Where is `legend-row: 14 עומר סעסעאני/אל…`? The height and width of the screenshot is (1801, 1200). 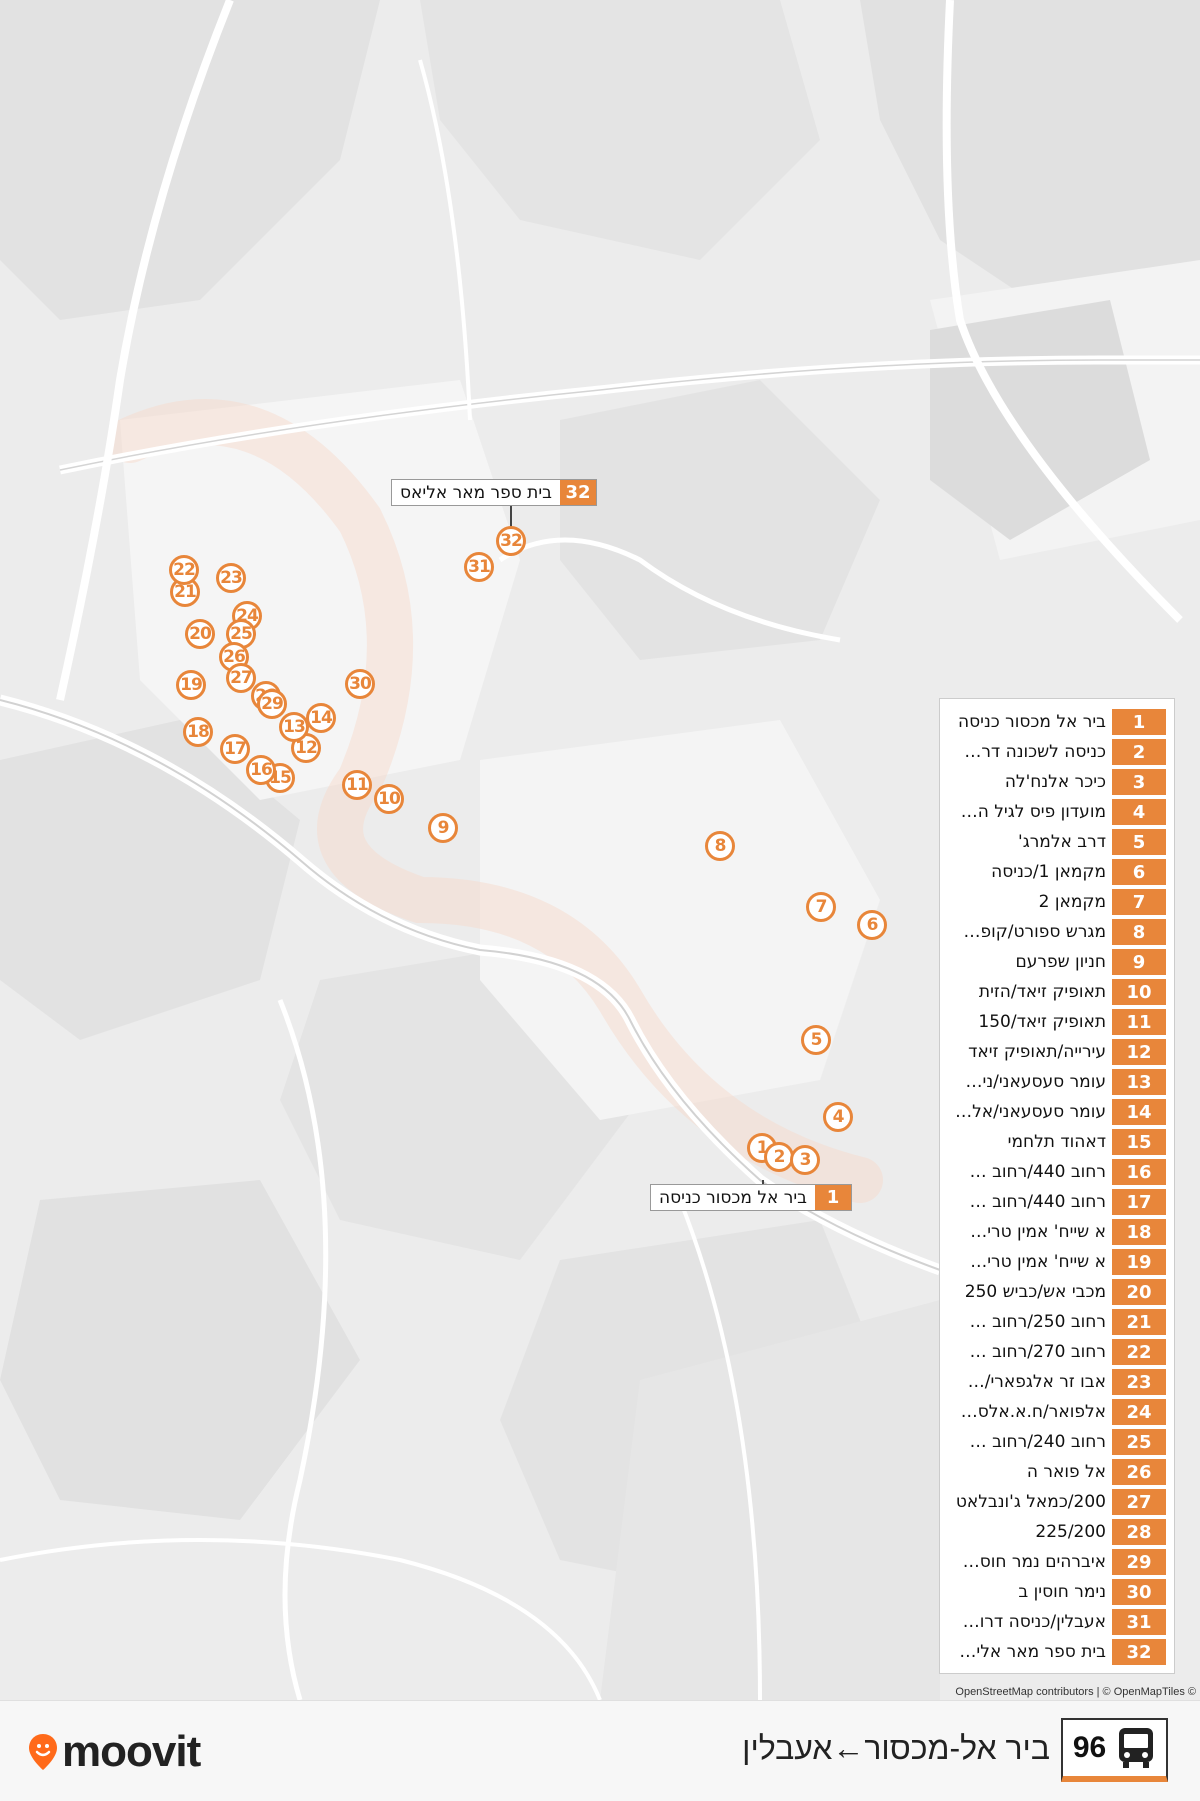
legend-row: 14 עומר סעסעאני/אל… is located at coordinates (1056, 1112).